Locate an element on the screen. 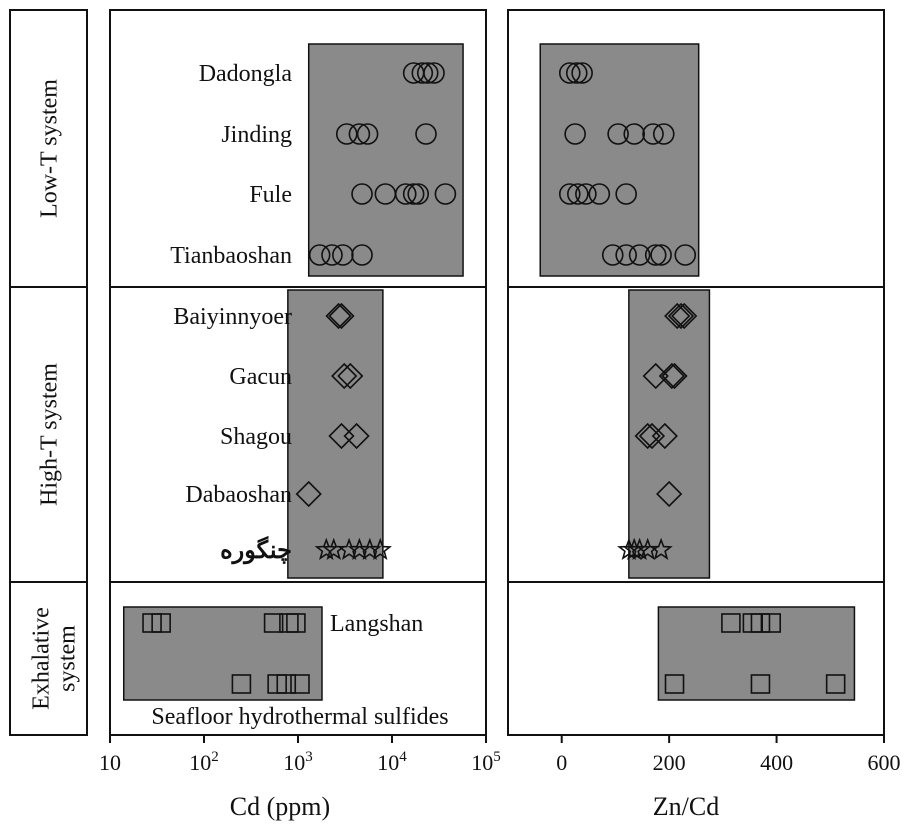 This screenshot has height=831, width=919. x-axis-label-right: Zn/Cd is located at coordinates (686, 806).